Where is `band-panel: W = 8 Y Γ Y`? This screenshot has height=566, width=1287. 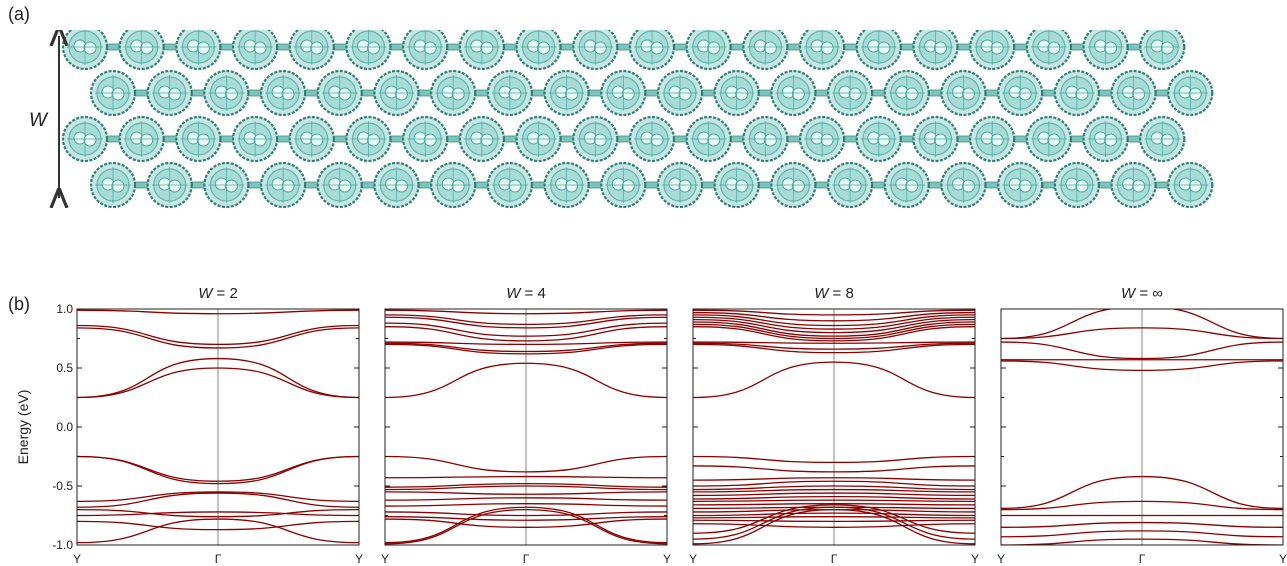
band-panel: W = 8 Y Γ Y is located at coordinates (834, 425).